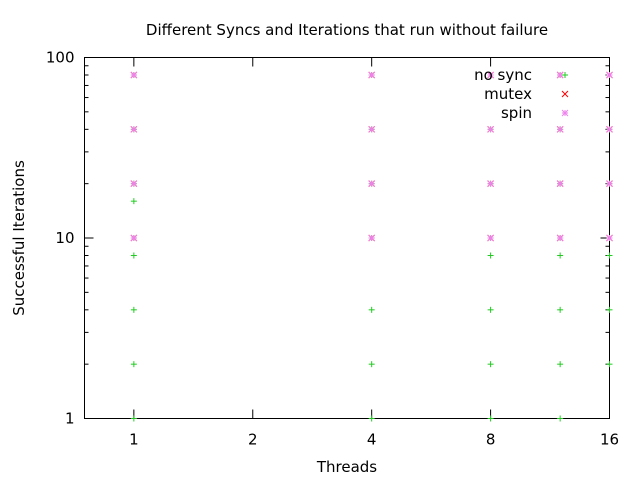 This screenshot has height=480, width=640. I want to click on legend-label: spin, so click(516, 113).